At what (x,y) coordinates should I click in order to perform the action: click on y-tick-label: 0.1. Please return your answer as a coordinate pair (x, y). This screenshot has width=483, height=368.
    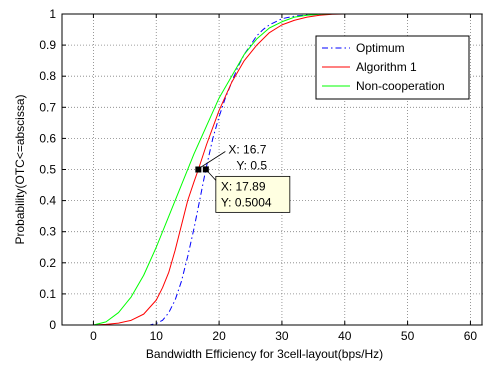
    Looking at the image, I should click on (47, 294).